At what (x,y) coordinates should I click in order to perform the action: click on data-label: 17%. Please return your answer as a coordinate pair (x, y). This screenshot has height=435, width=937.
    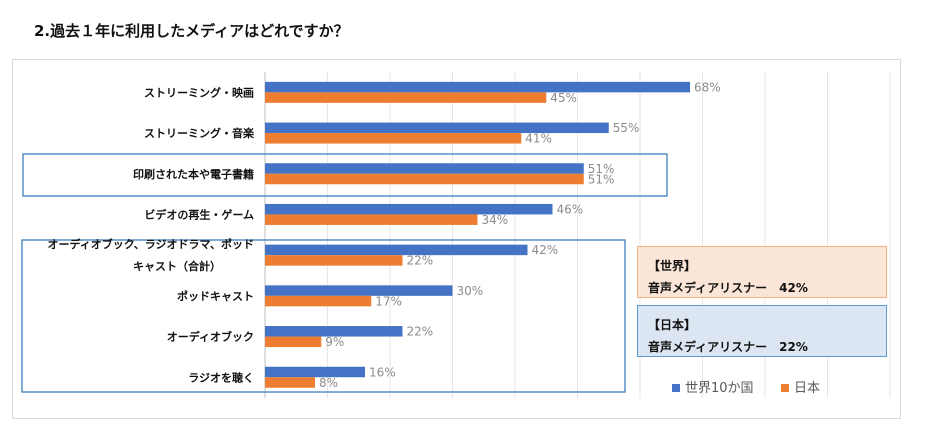
    Looking at the image, I should click on (388, 301).